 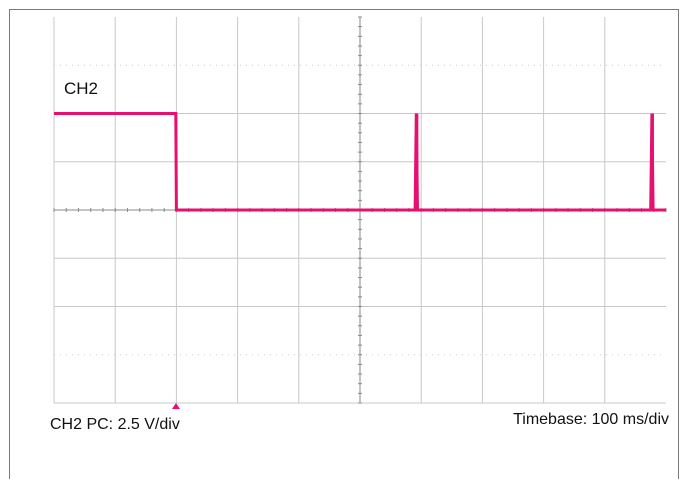 I want to click on channel-scale-label: CH2 PC: 2.5 V/div, so click(x=115, y=424).